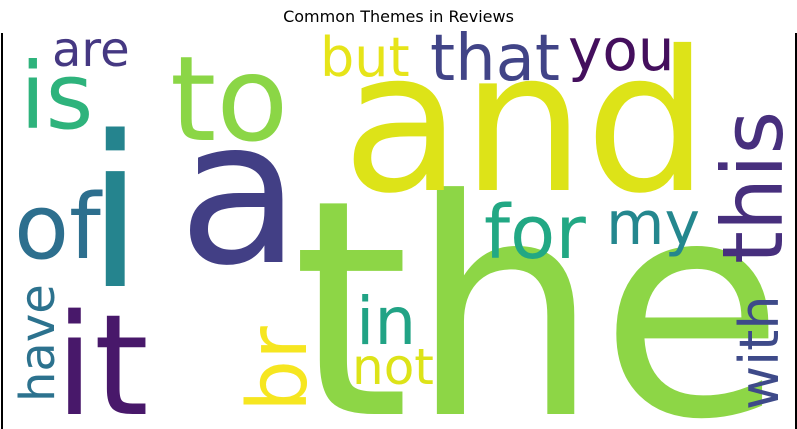 The image size is (797, 429). I want to click on word-of: of, so click(58, 227).